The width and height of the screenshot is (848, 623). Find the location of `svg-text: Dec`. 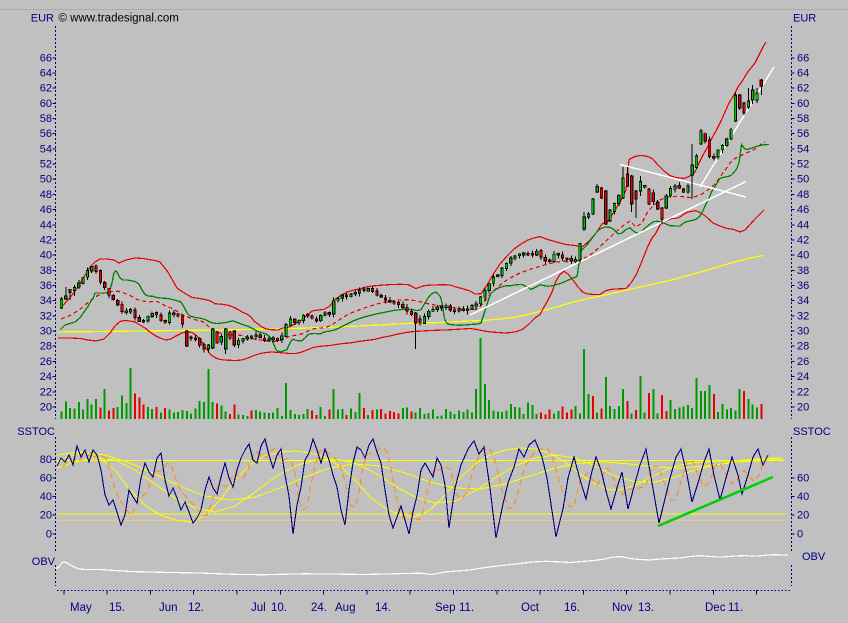

svg-text: Dec is located at coordinates (715, 608).